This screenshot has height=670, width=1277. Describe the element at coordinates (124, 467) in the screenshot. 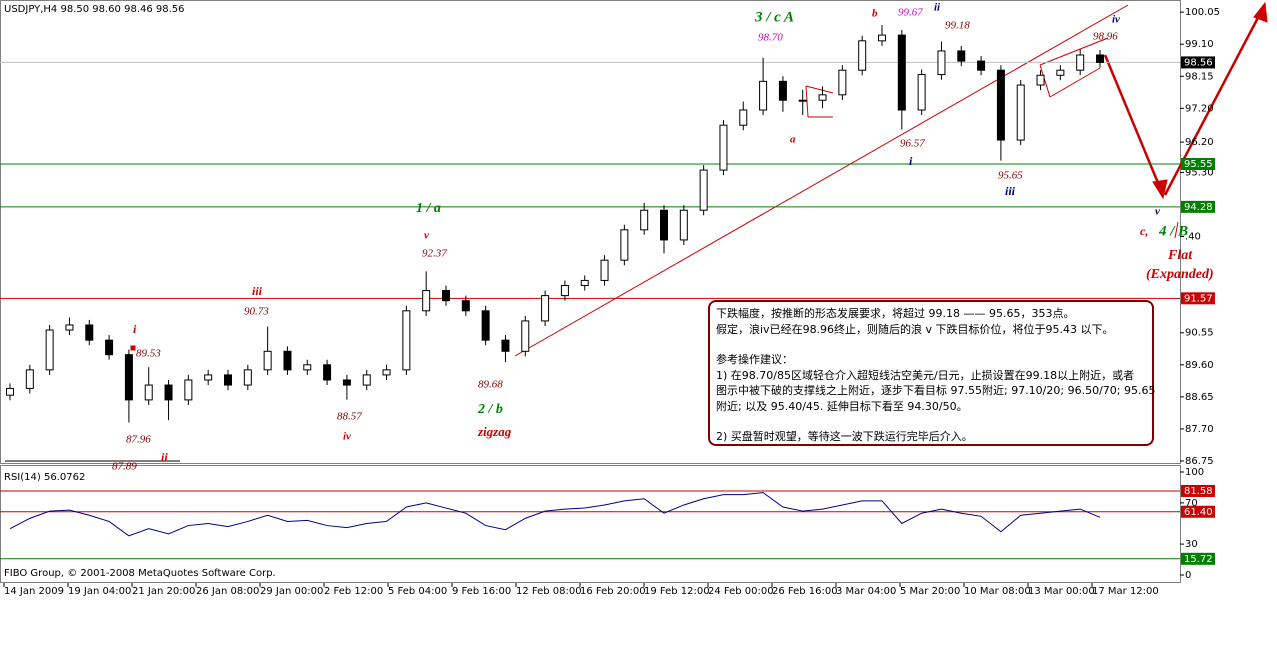

I see `wave-label: 87.89` at that location.